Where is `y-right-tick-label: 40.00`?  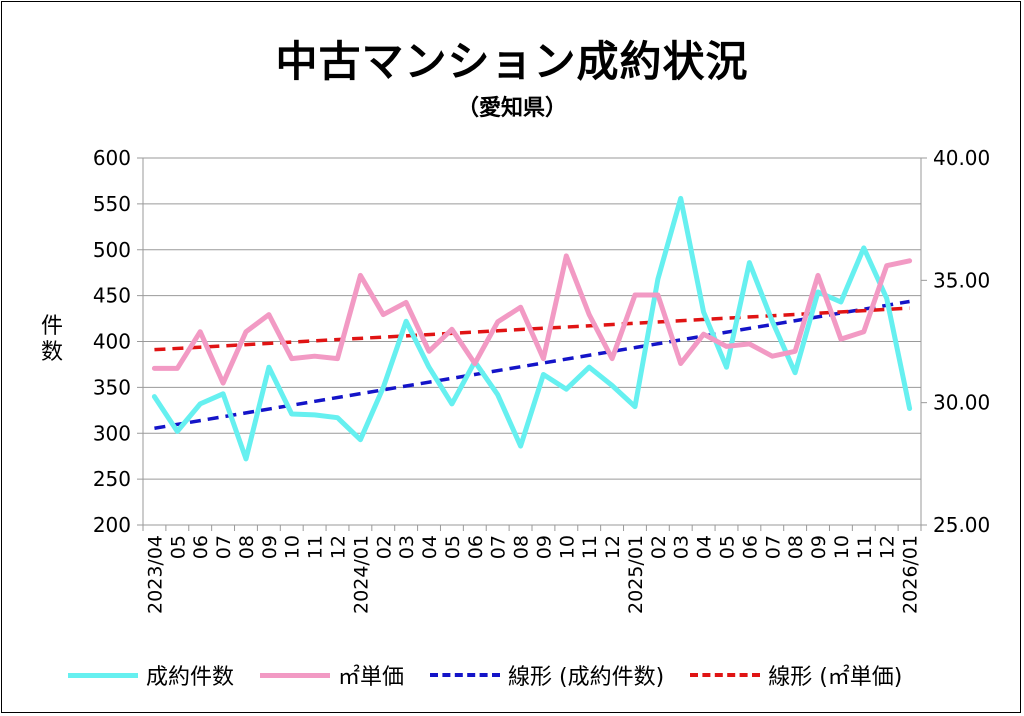 y-right-tick-label: 40.00 is located at coordinates (961, 158).